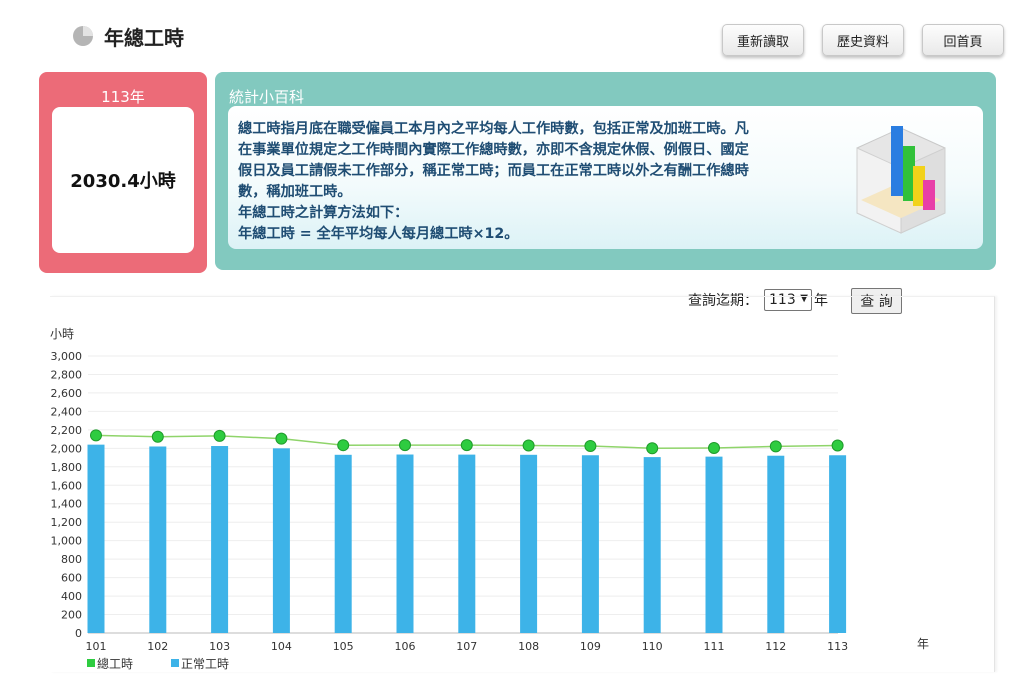 This screenshot has height=682, width=1024. What do you see at coordinates (71, 578) in the screenshot?
I see `y-tick-label: 600` at bounding box center [71, 578].